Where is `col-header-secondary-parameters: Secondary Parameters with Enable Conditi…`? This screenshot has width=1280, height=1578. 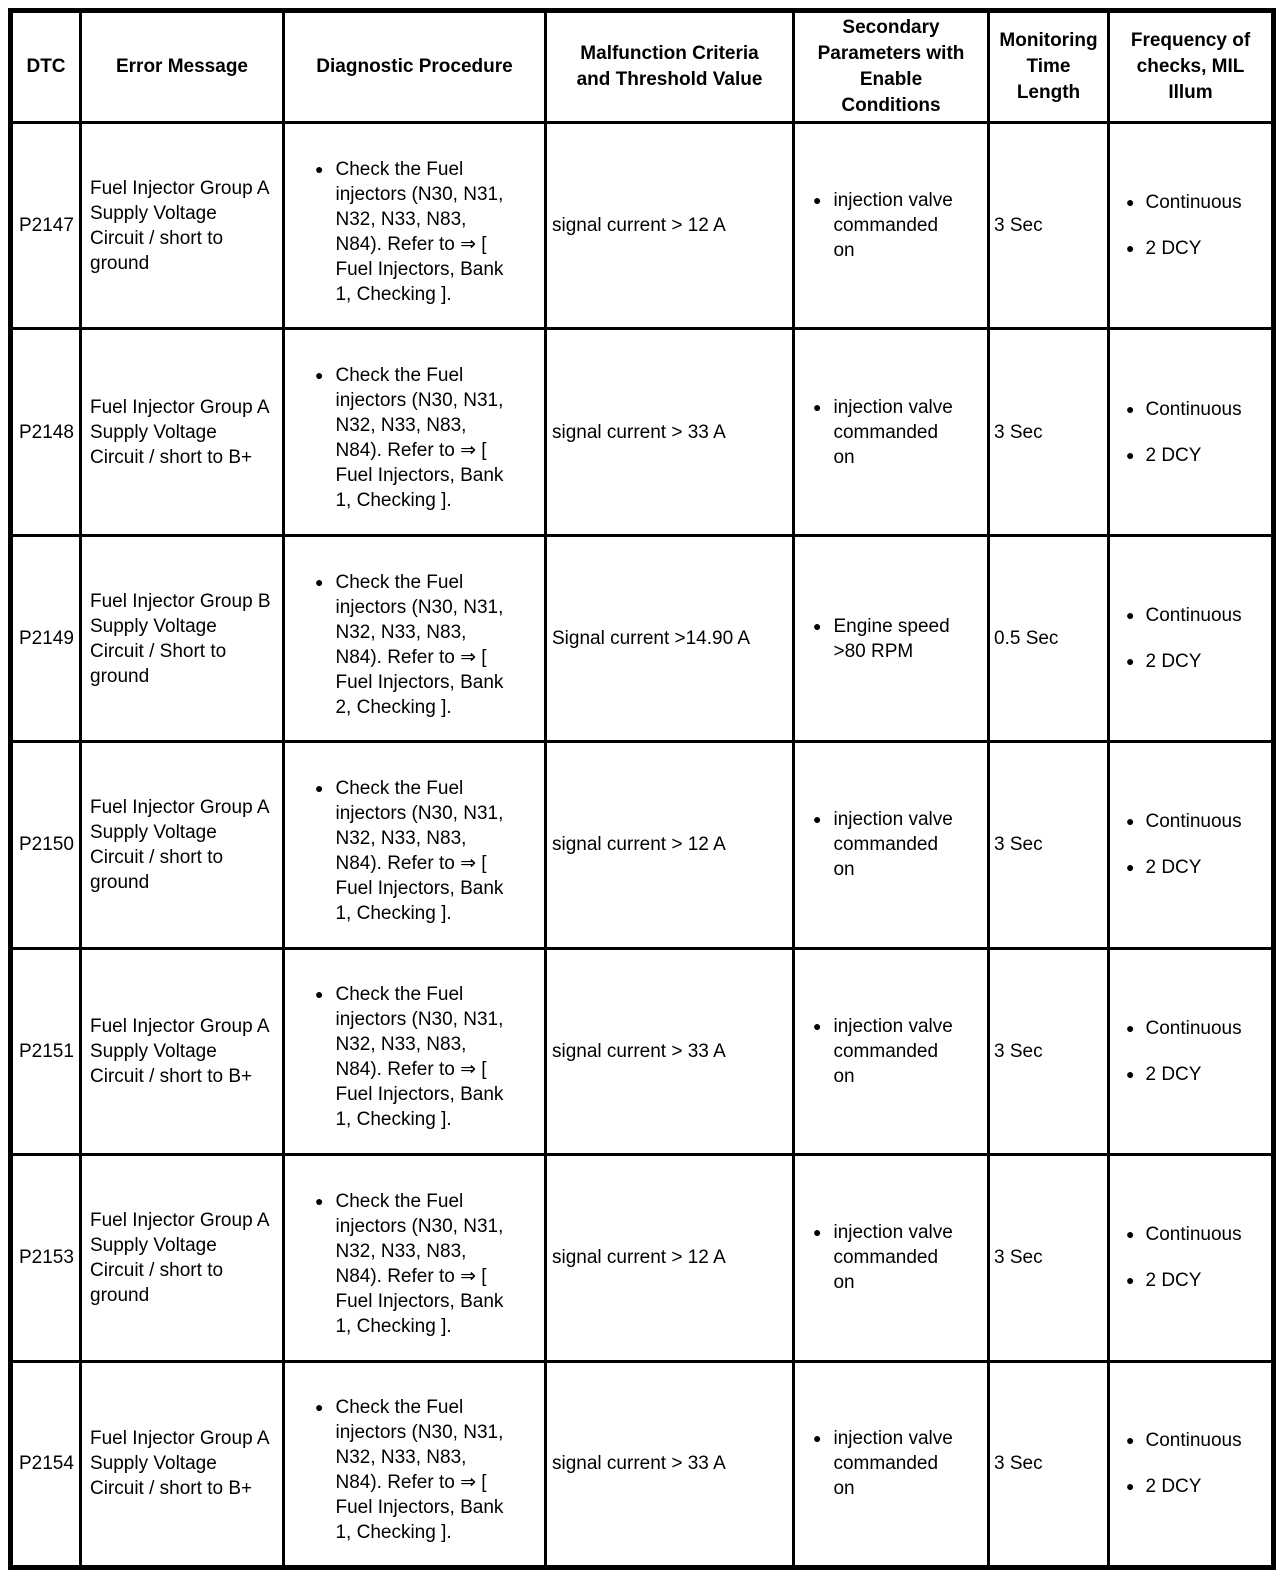
col-header-secondary-parameters: Secondary Parameters with Enable Conditi… is located at coordinates (891, 66).